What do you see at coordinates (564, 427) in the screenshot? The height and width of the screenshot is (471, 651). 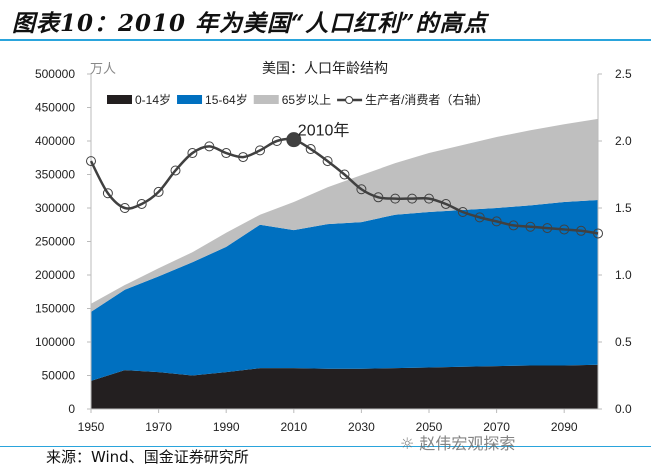 I see `x-tick-label: 2090` at bounding box center [564, 427].